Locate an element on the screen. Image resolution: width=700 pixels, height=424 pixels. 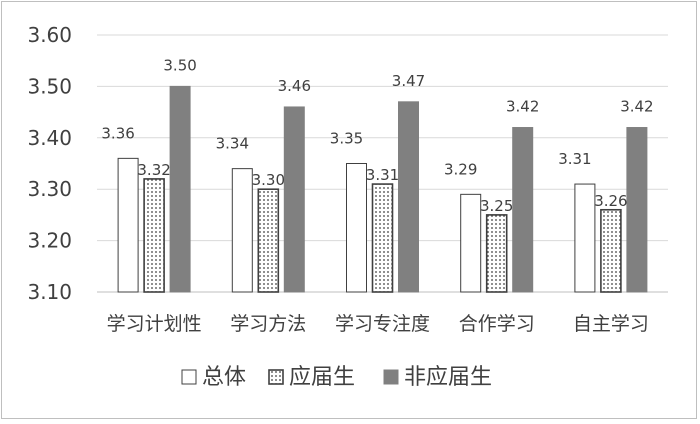
y-tick-label: 3.10 is located at coordinates (49, 292).